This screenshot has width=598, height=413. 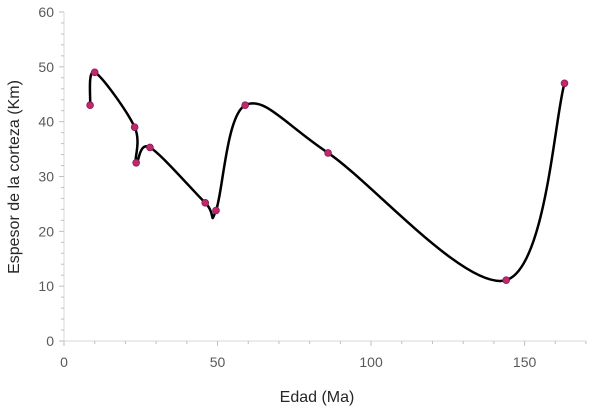 I want to click on y-tick-label: 40, so click(x=46, y=122).